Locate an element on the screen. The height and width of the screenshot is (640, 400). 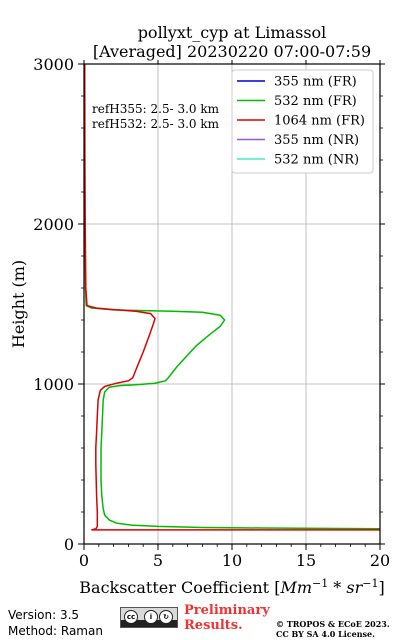
x-tick-label: 10 is located at coordinates (232, 560).